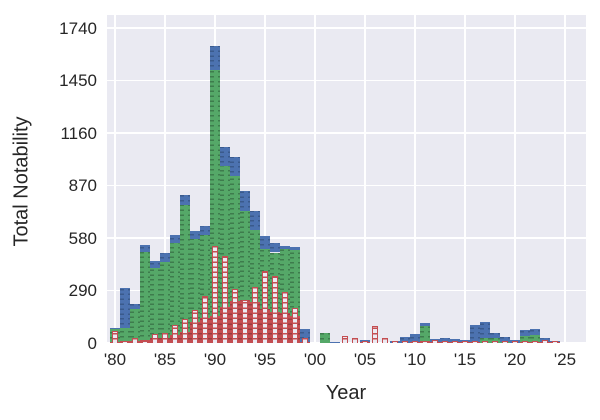 Image resolution: width=600 pixels, height=420 pixels. I want to click on bar-2014-blue-filled, so click(455, 340).